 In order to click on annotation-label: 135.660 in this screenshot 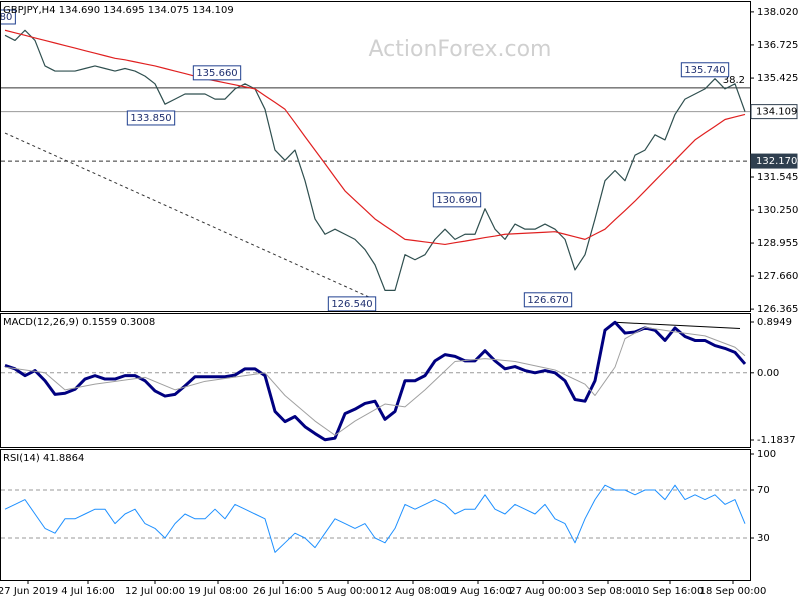, I will do `click(216, 73)`.